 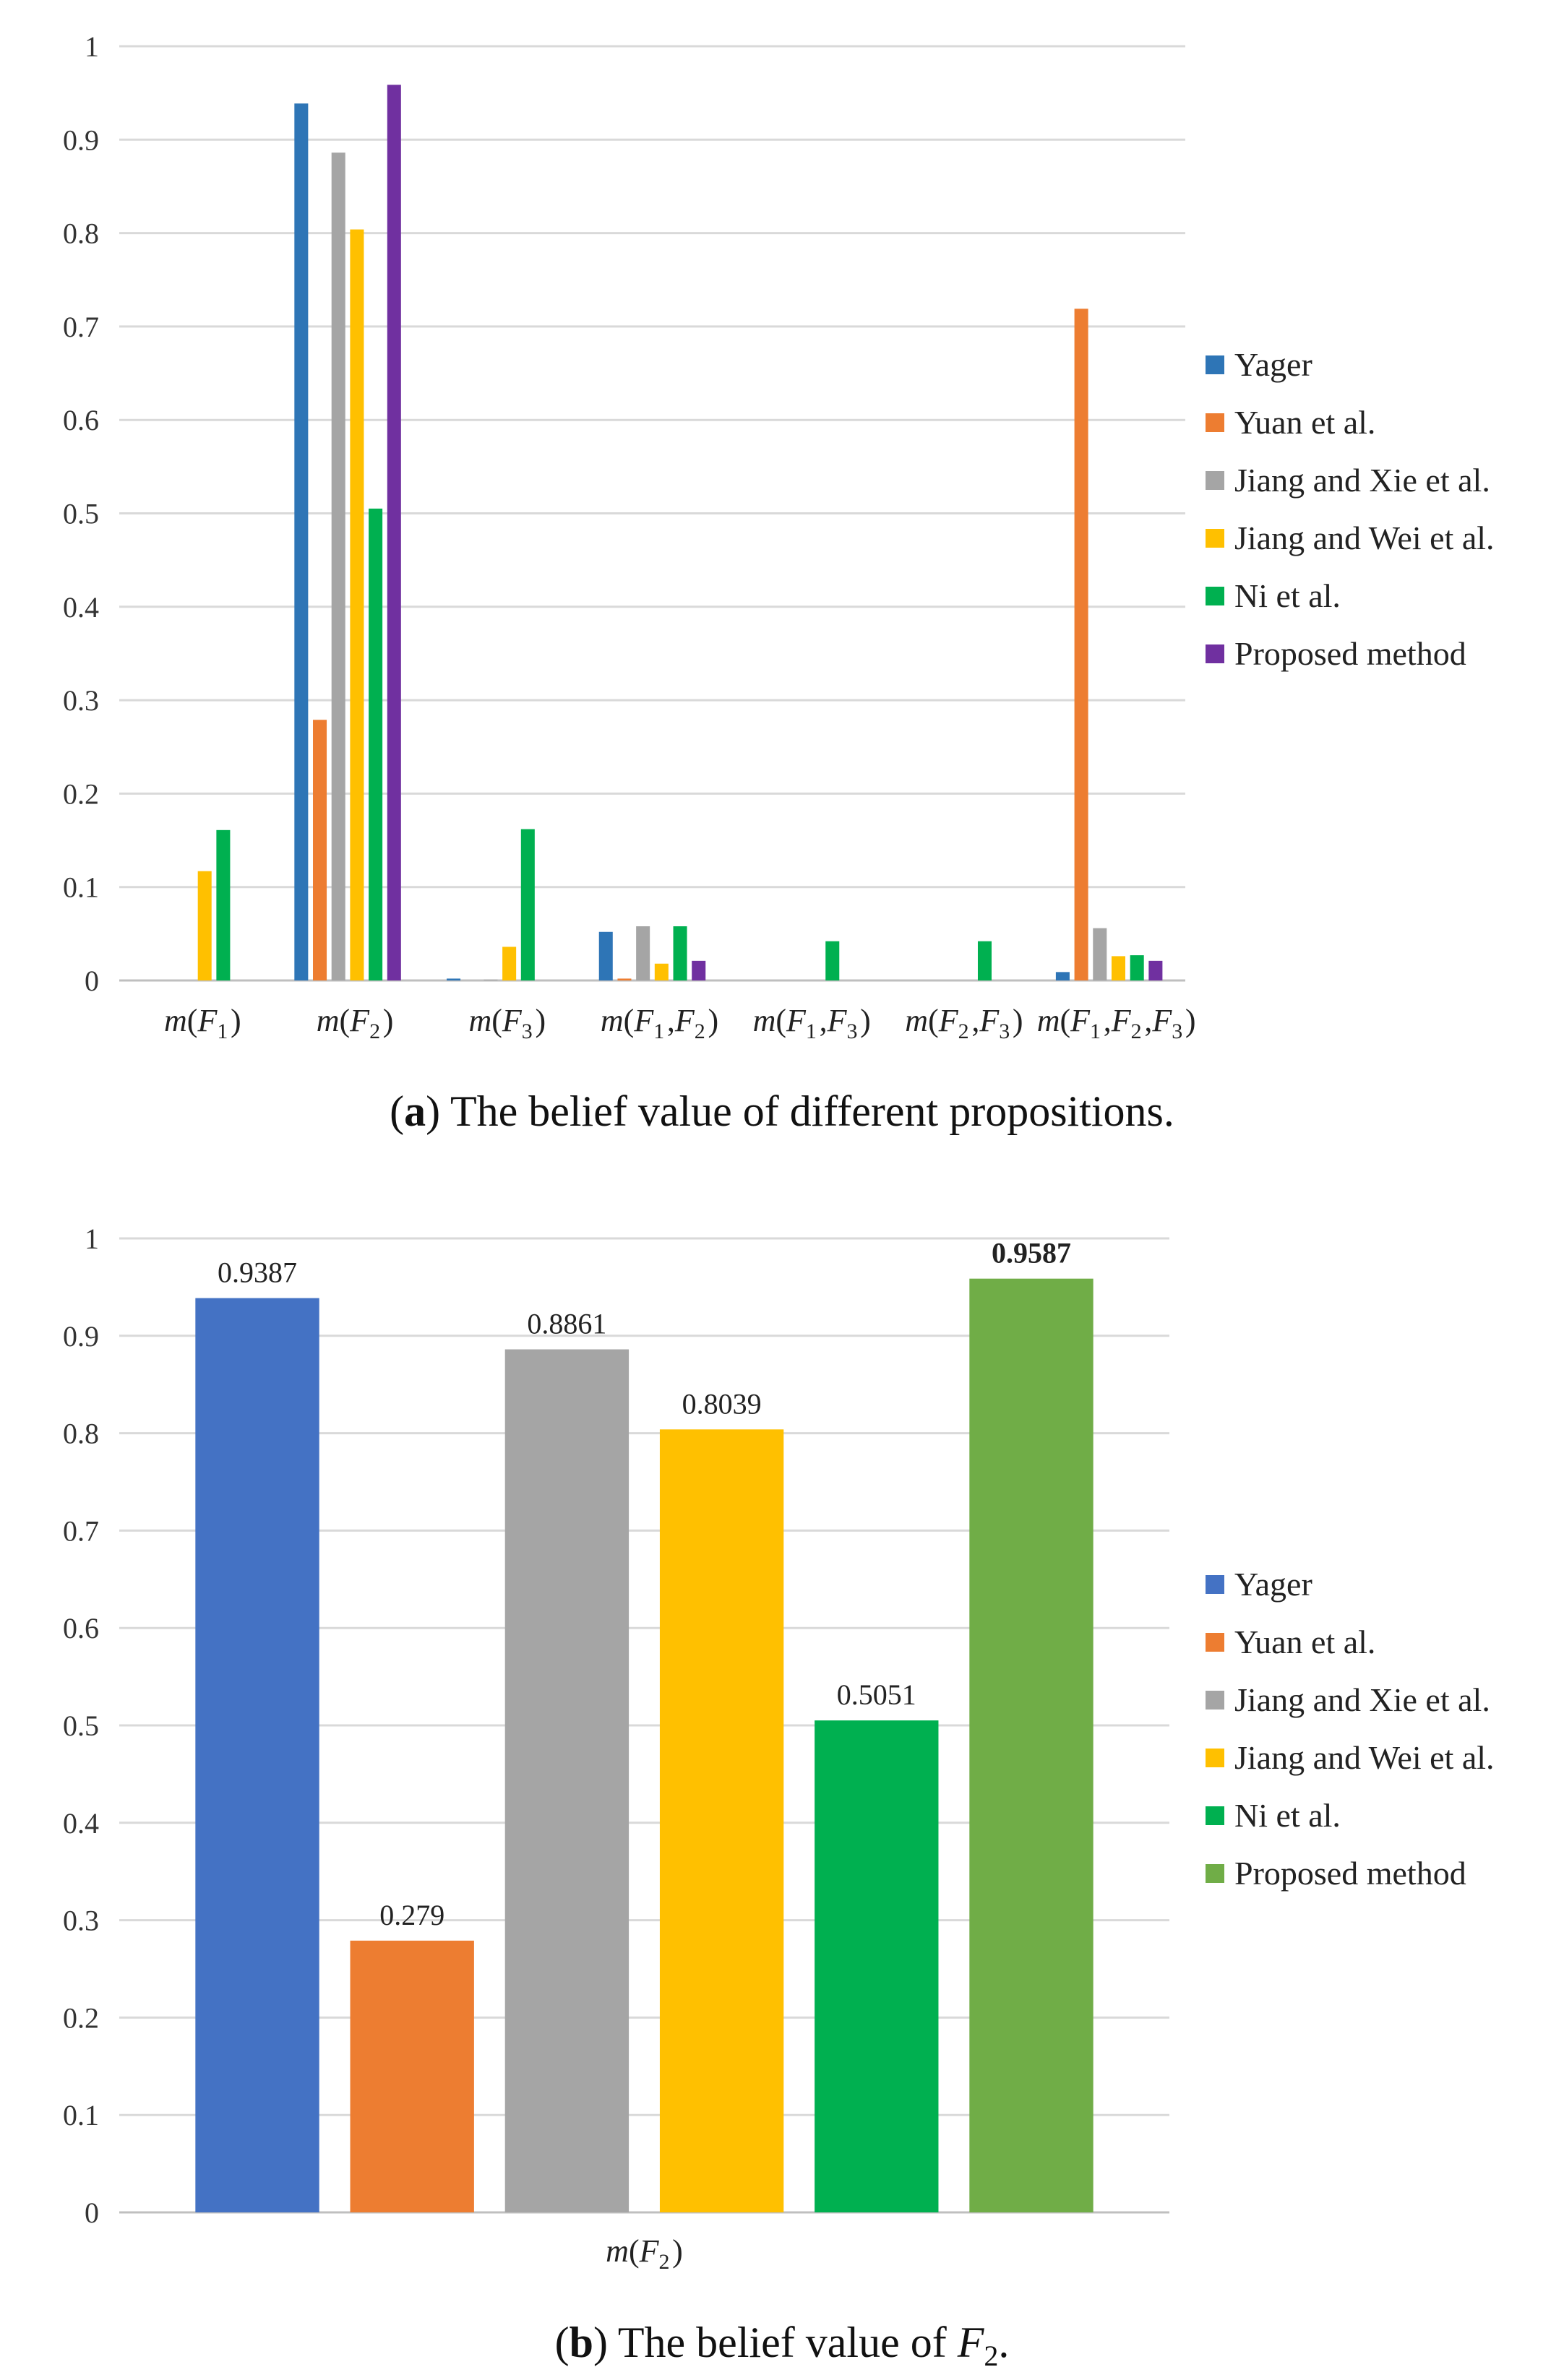 What do you see at coordinates (659, 1023) in the screenshot?
I see `x-category-label: m(F1 ,F2 )` at bounding box center [659, 1023].